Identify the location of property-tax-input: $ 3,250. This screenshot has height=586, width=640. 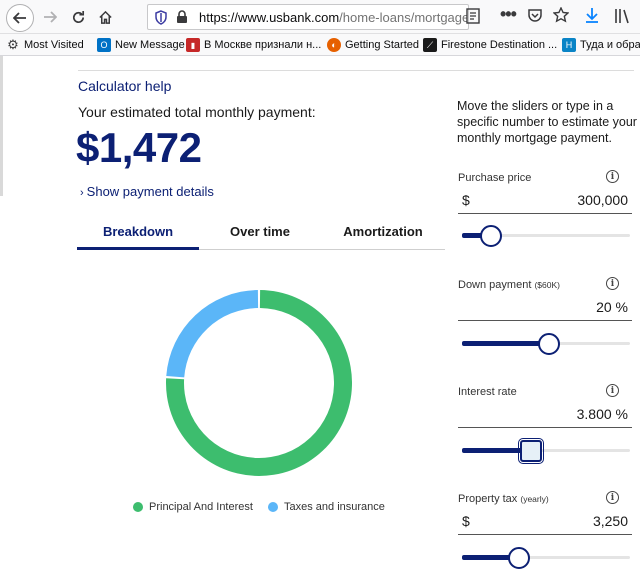
(545, 523).